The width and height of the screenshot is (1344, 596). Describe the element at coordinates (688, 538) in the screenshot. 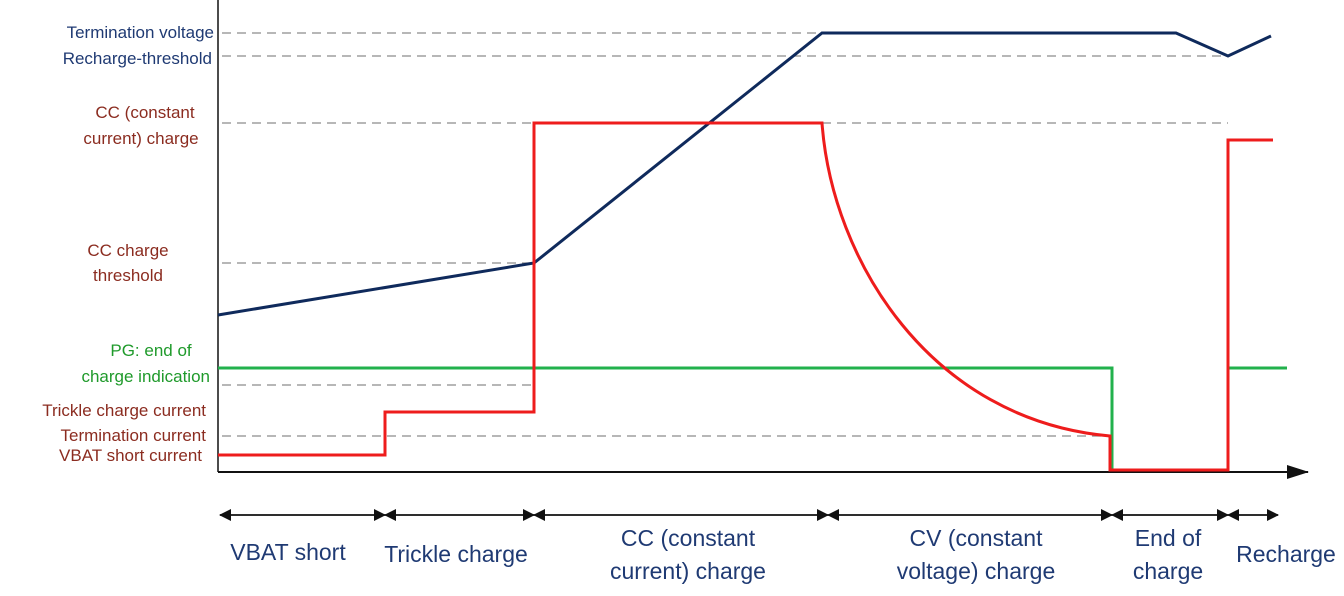

I see `phase-label-cc-line1: CC (constant` at that location.